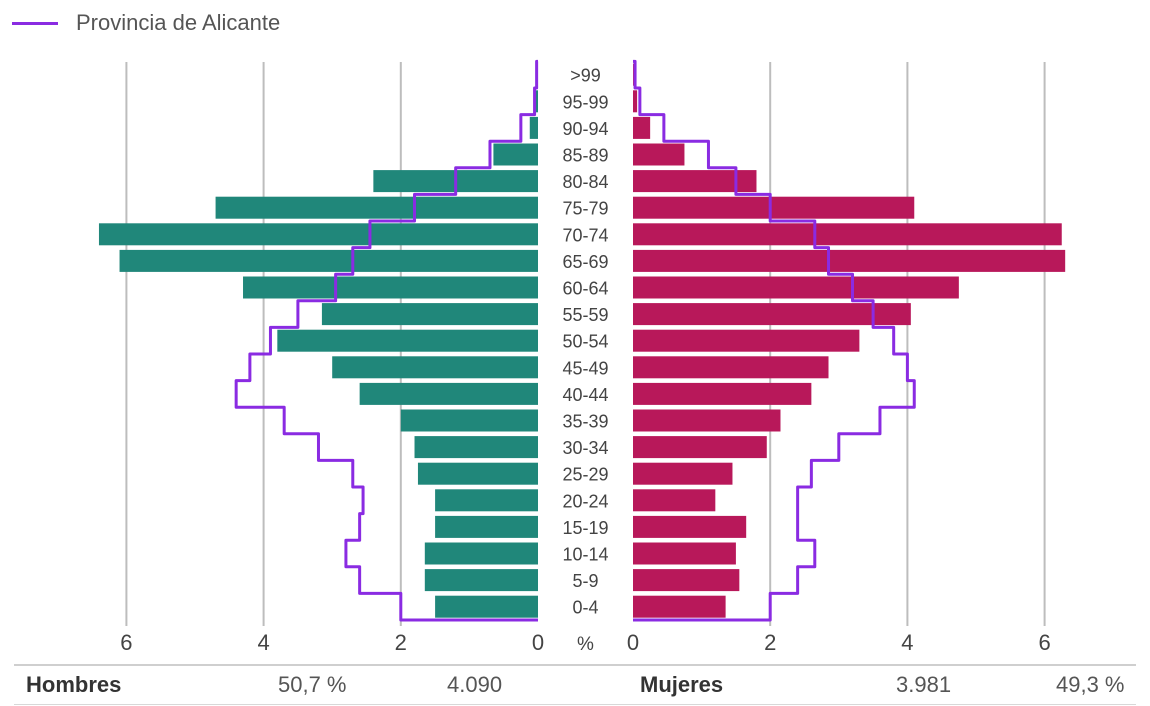  I want to click on mujeres-percent: 49,3 %, so click(1090, 684).